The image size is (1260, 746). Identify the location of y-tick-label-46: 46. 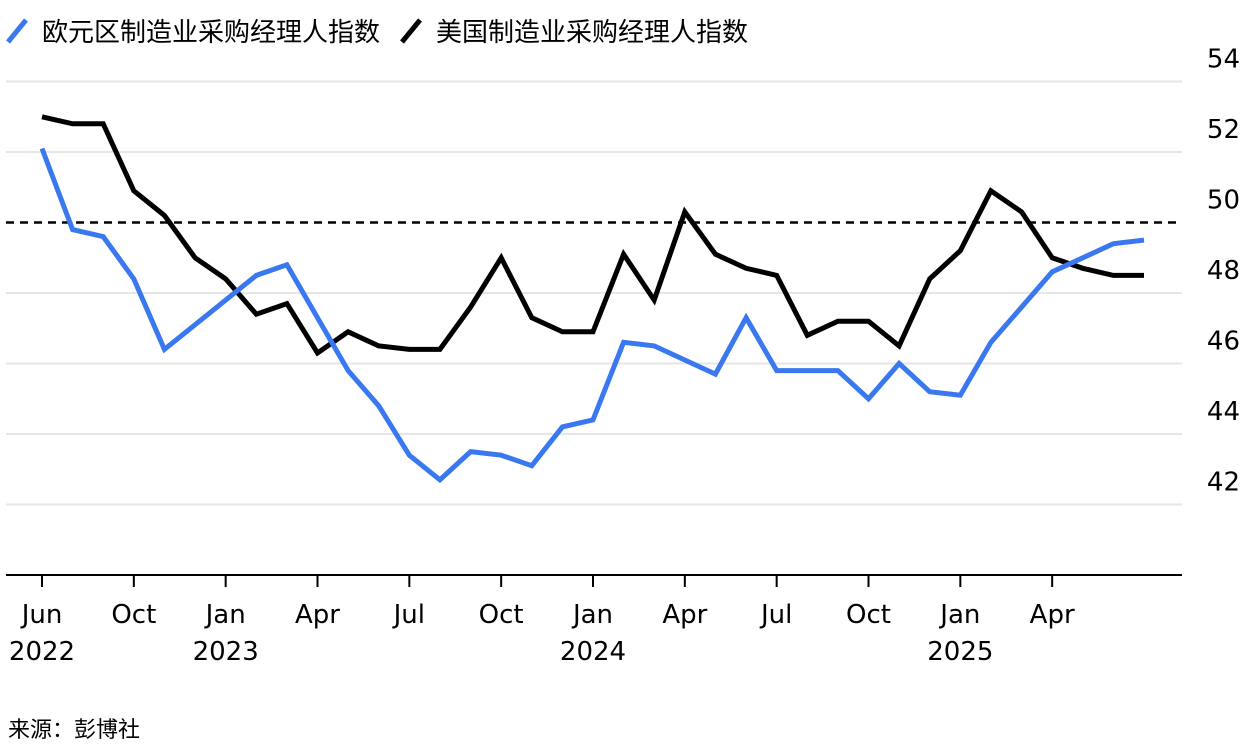
(1223, 342).